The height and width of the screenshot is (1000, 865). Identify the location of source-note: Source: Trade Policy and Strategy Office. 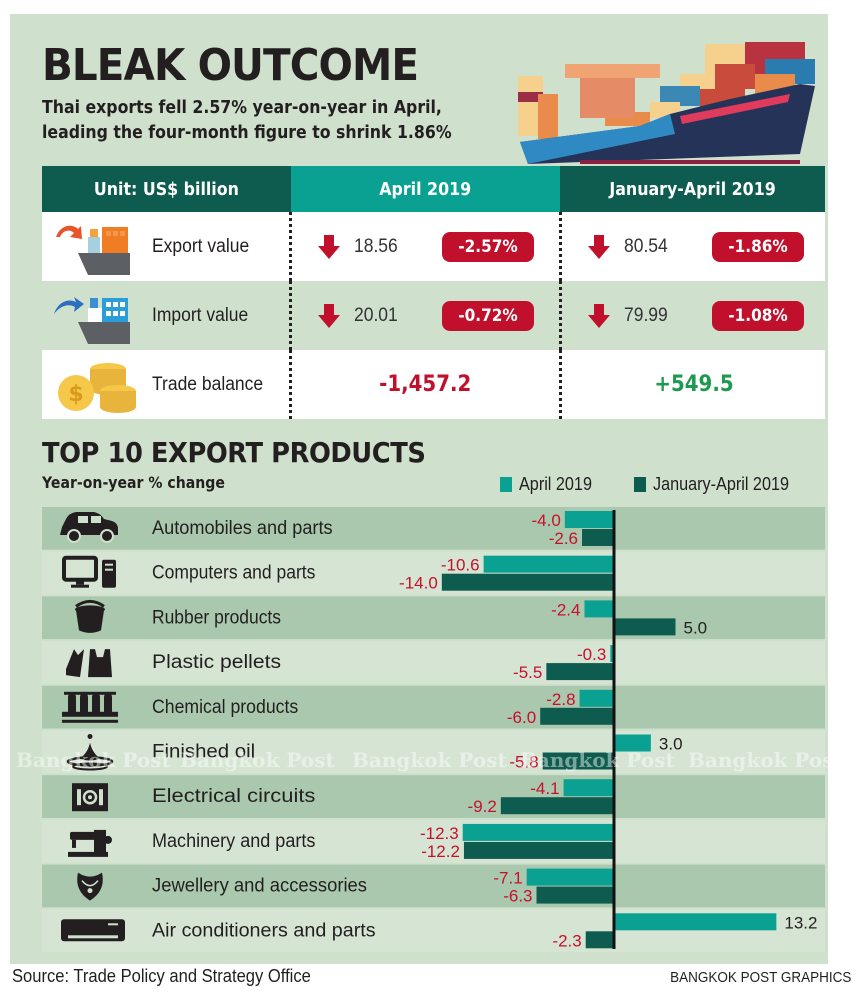
(161, 976).